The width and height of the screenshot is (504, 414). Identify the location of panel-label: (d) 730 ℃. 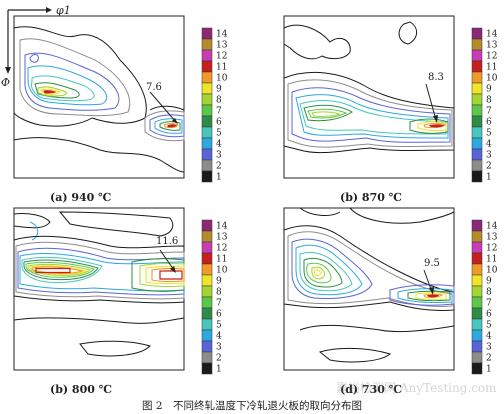
(371, 389).